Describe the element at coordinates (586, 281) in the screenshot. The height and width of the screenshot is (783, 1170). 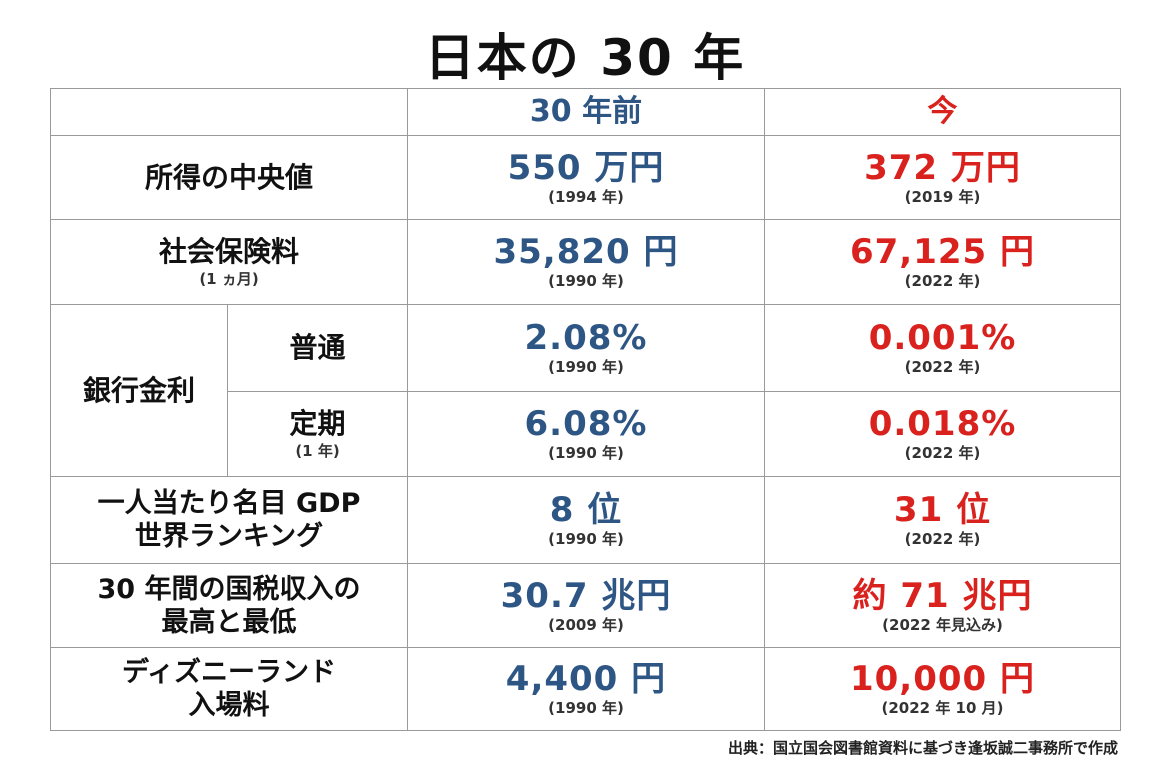
I see `then-year-insurance: (1990 年)` at that location.